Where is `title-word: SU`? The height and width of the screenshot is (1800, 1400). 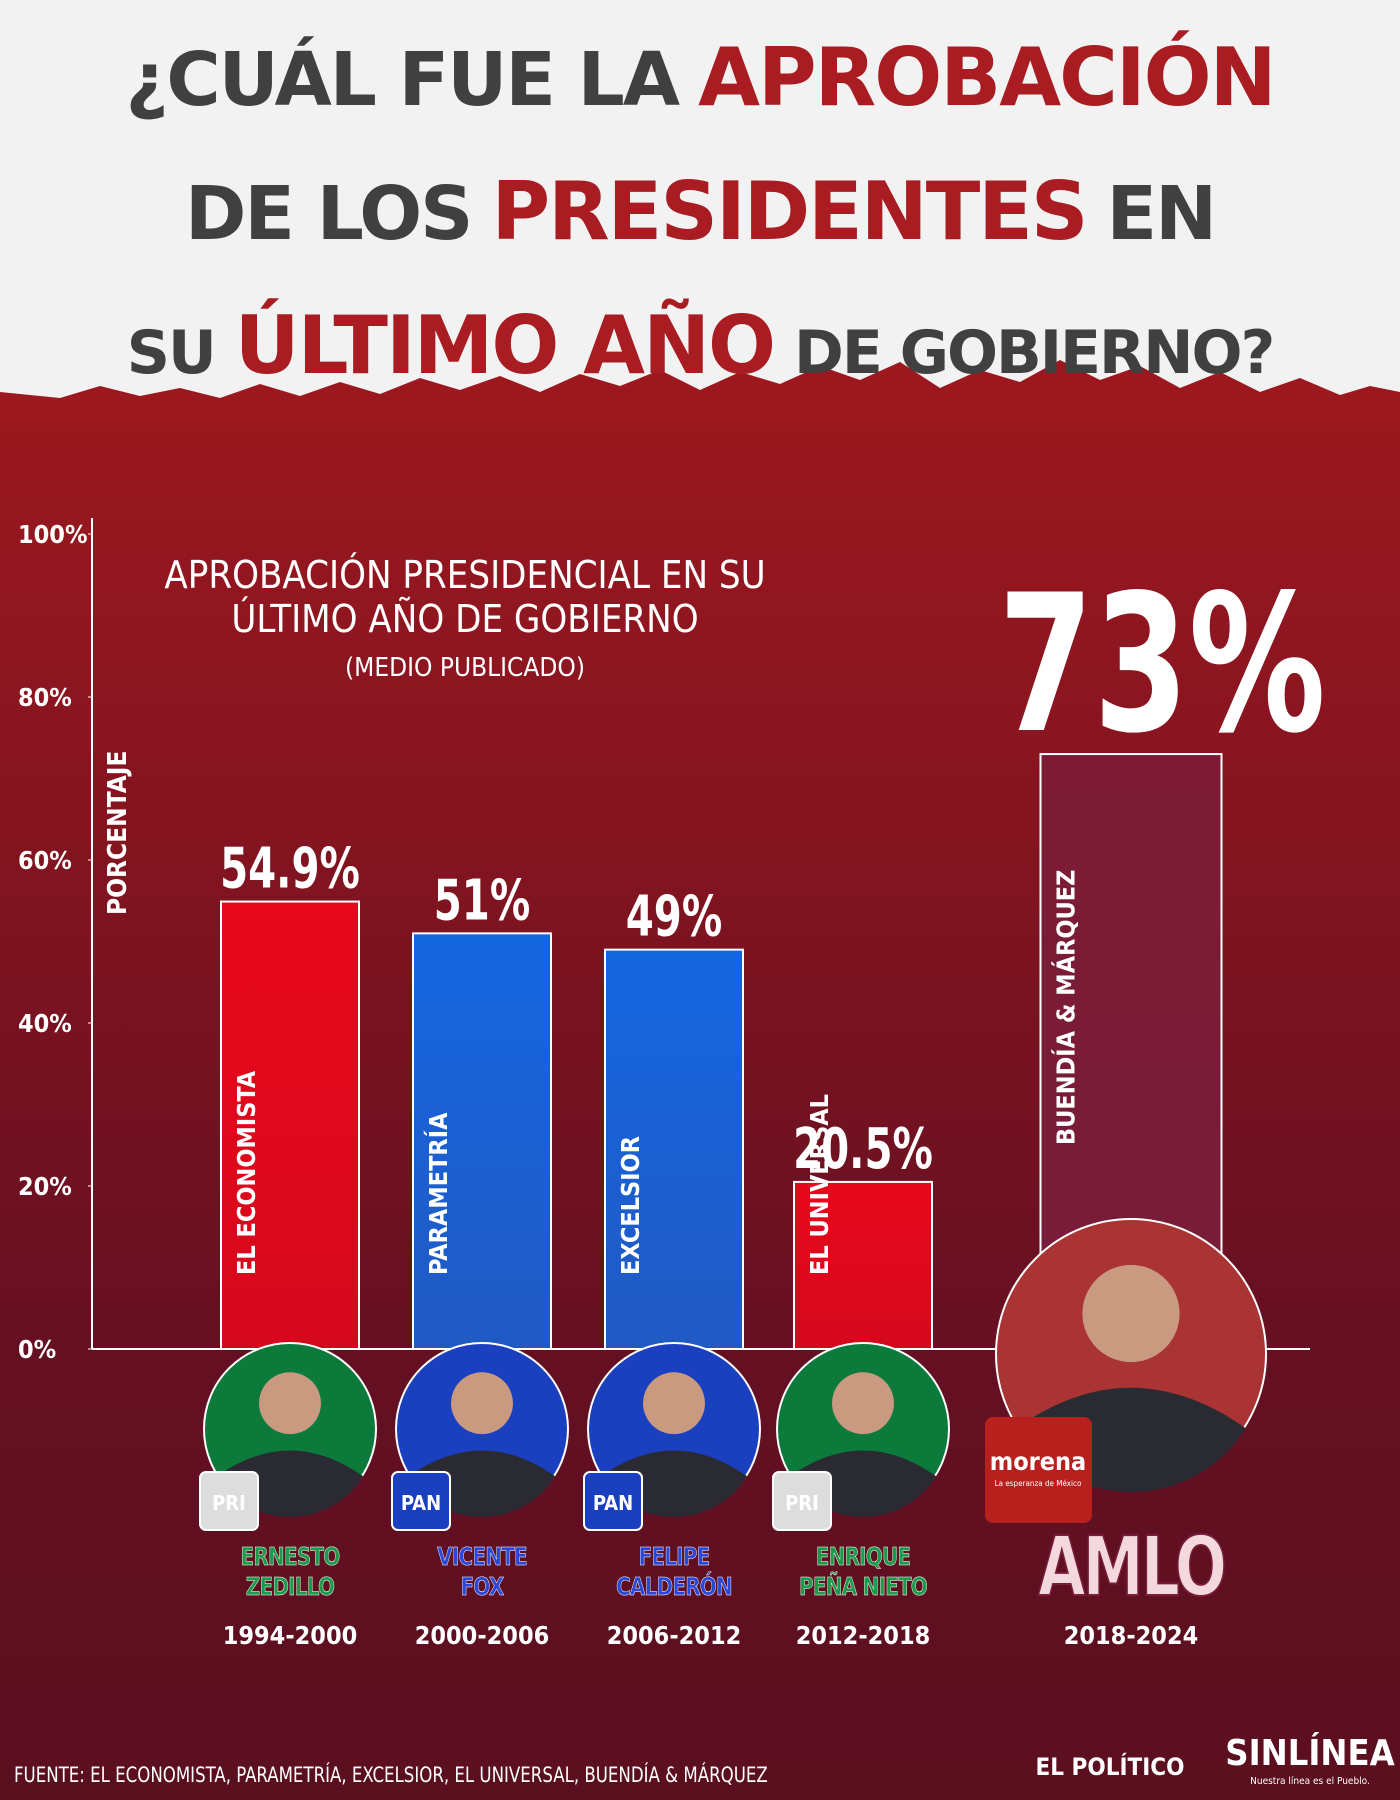 title-word: SU is located at coordinates (171, 353).